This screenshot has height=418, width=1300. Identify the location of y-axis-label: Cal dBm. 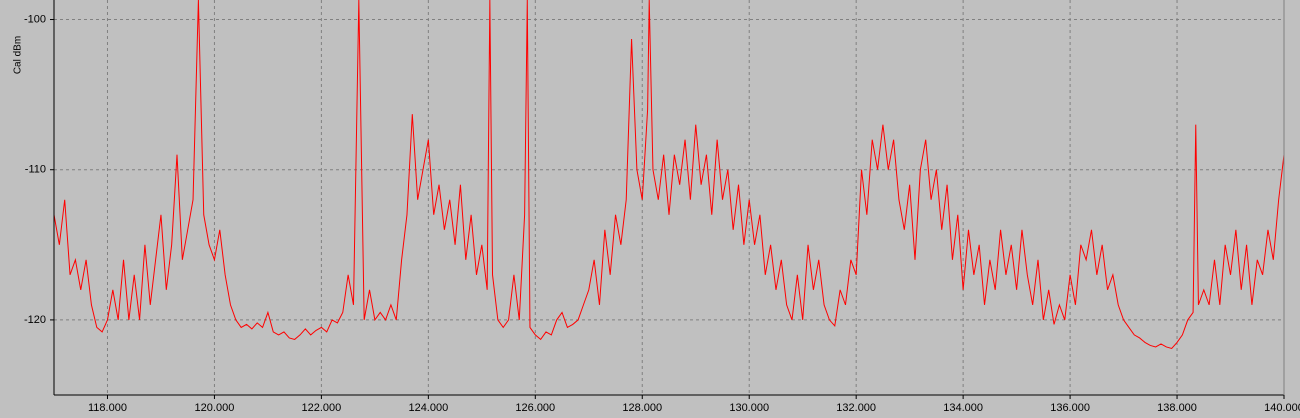
(18, 55).